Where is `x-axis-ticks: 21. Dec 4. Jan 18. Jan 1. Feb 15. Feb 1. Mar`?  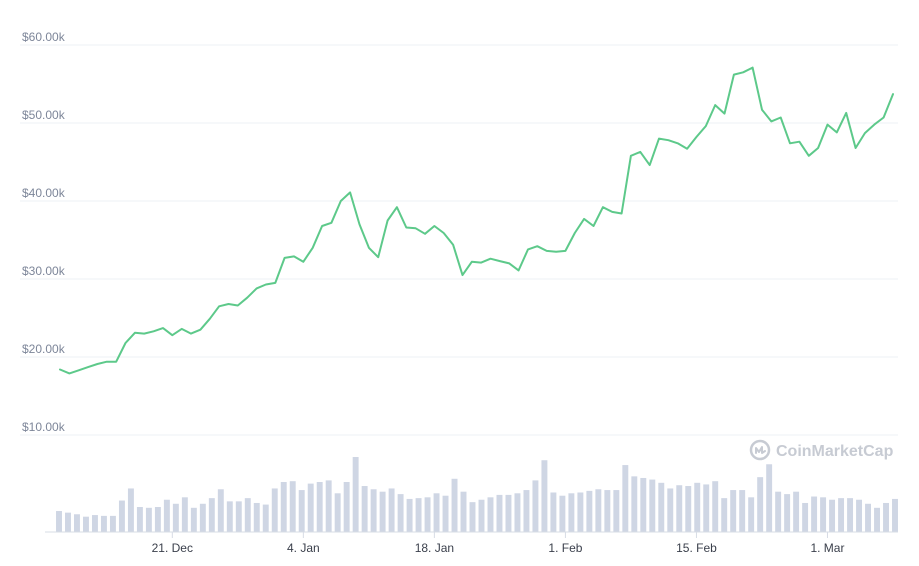
x-axis-ticks: 21. Dec 4. Jan 18. Jan 1. Feb 15. Feb 1. Mar is located at coordinates (498, 543).